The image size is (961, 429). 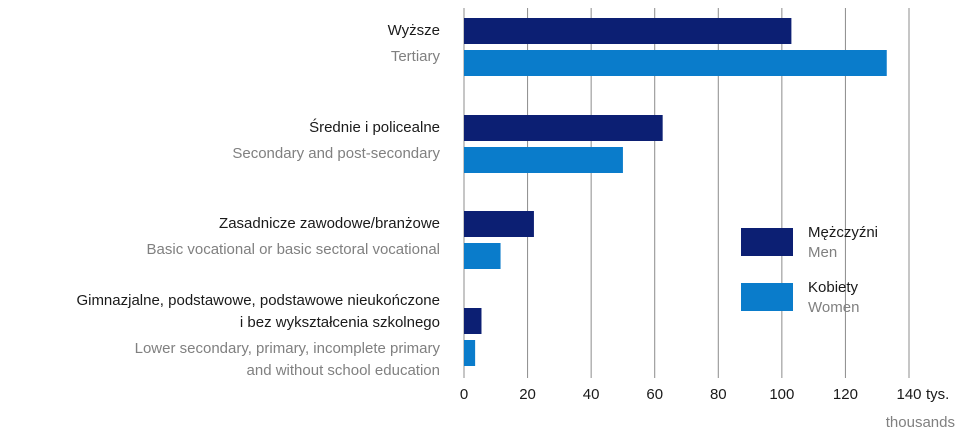 What do you see at coordinates (591, 394) in the screenshot?
I see `x-tick-label: 40` at bounding box center [591, 394].